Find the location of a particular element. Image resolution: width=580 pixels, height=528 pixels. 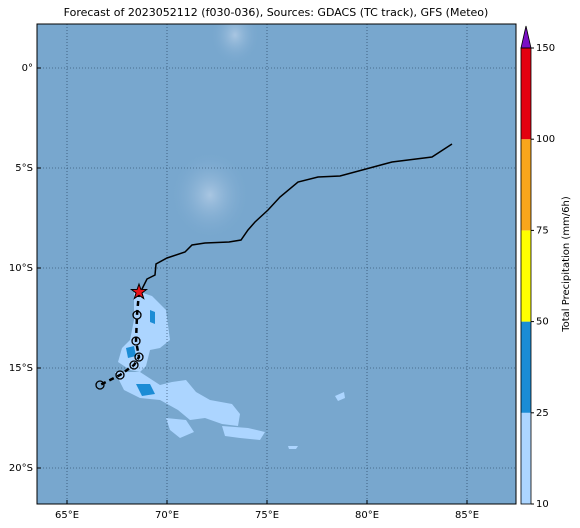

y-tick-label: 0° is located at coordinates (27, 68).